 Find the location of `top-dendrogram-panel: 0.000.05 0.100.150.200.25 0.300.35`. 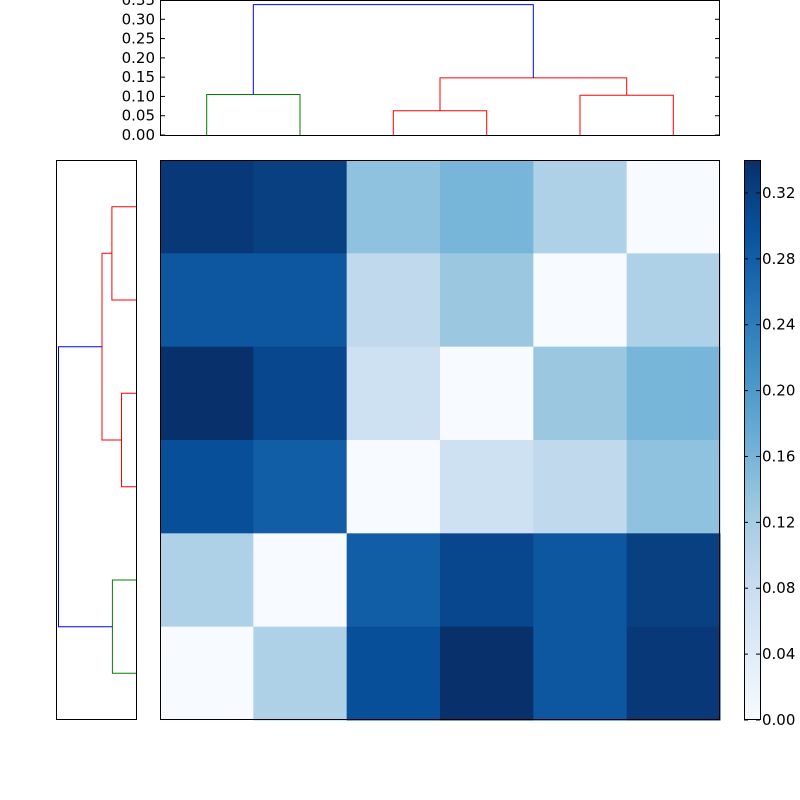

top-dendrogram-panel: 0.000.05 0.100.150.200.25 0.300.35 is located at coordinates (421, 72).